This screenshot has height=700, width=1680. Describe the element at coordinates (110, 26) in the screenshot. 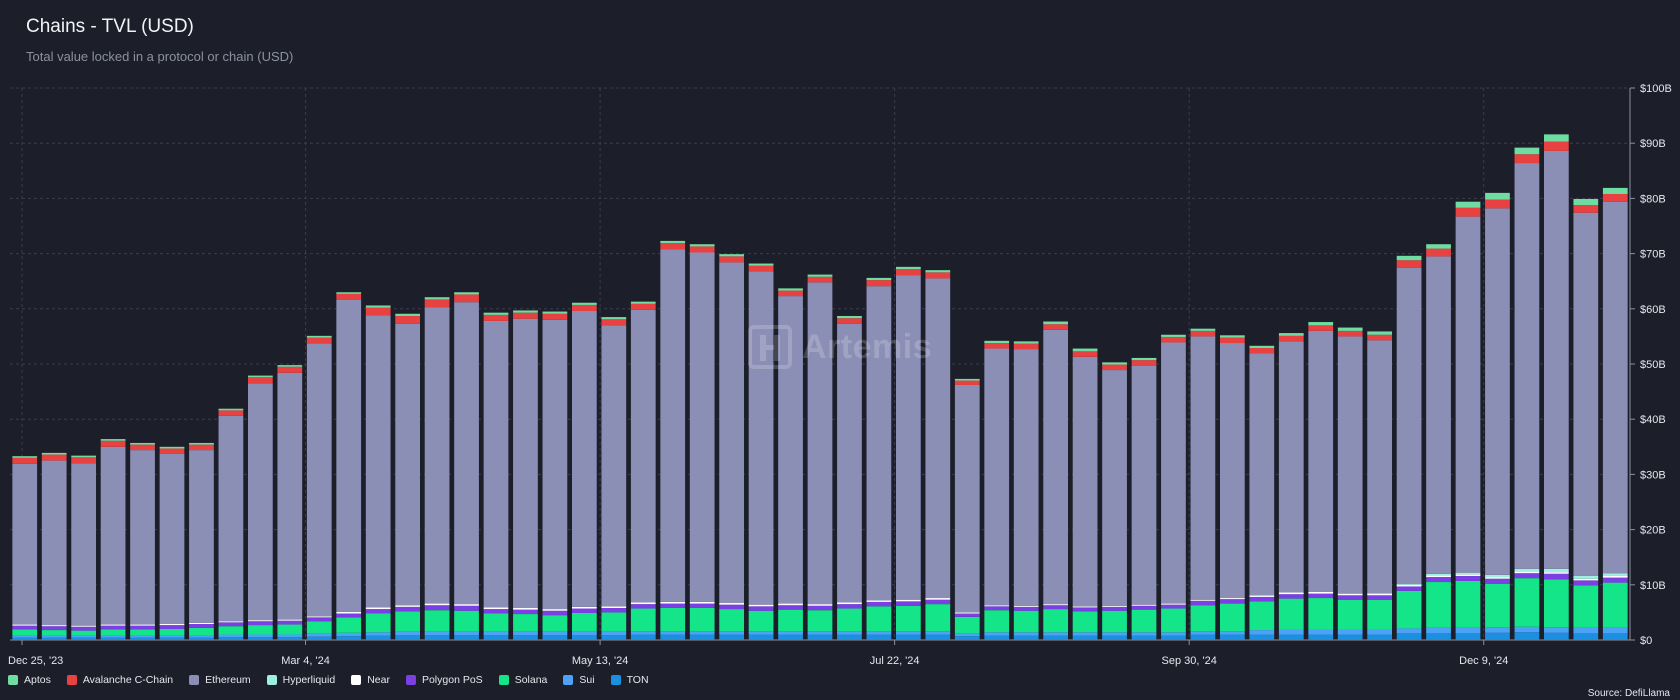

I see `chart-title: Chains - TVL (USD)` at that location.